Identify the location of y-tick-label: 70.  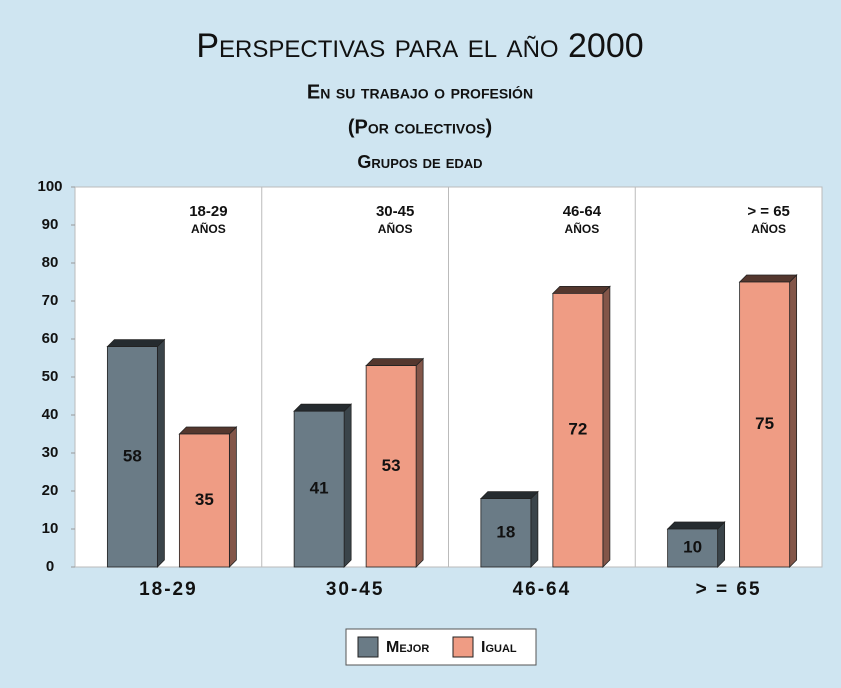
(50, 300).